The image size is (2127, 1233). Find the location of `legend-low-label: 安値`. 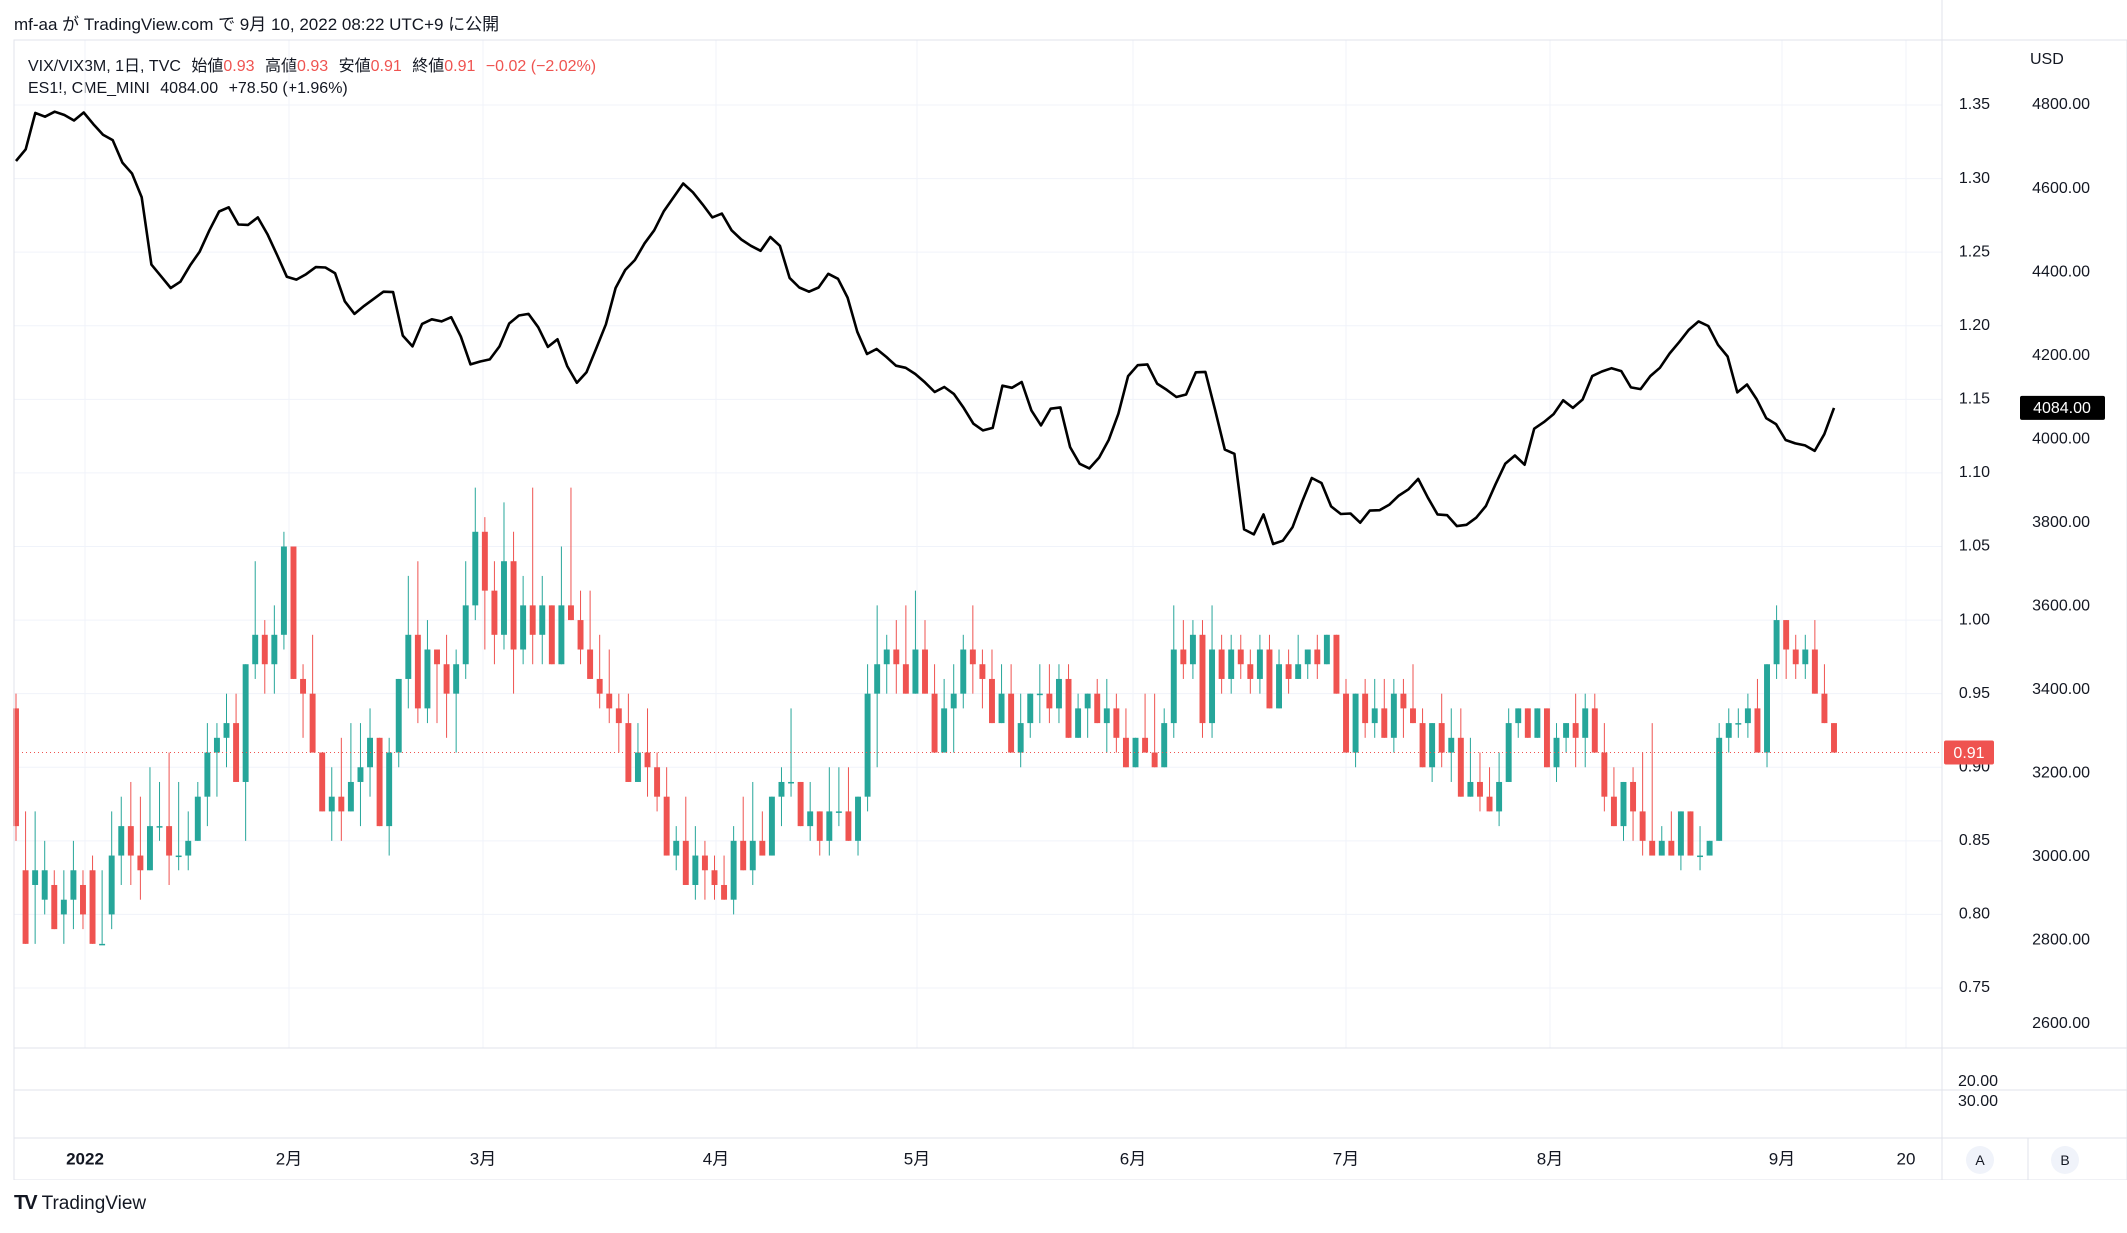

legend-low-label: 安値 is located at coordinates (354, 66).